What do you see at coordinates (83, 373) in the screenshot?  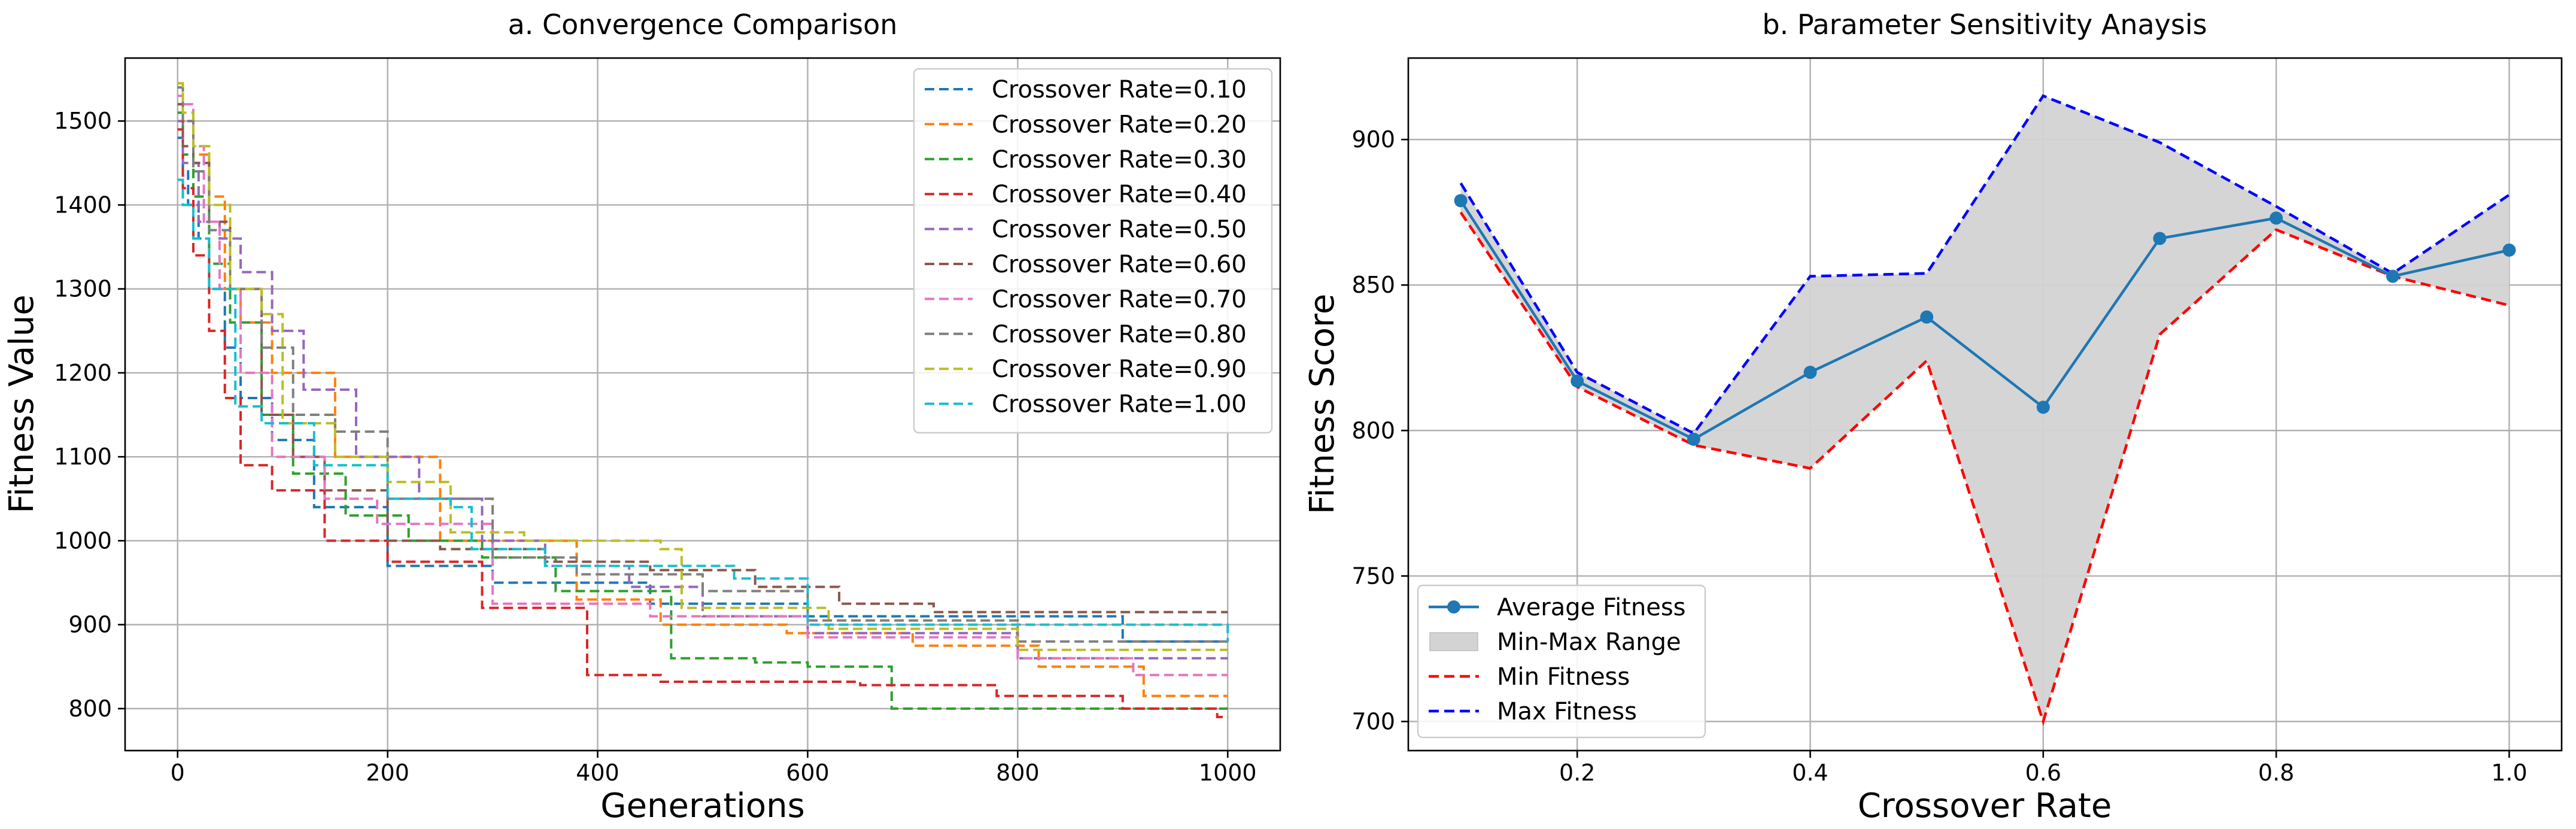 I see `y-tick-label: 1200` at bounding box center [83, 373].